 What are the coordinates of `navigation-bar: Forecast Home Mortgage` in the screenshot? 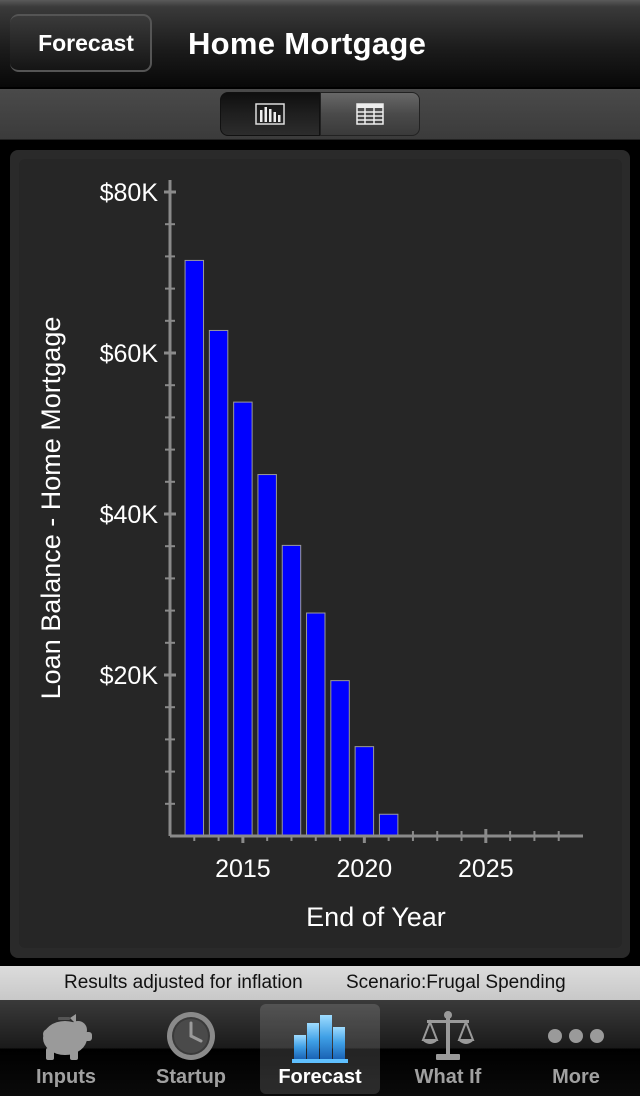 It's located at (320, 44).